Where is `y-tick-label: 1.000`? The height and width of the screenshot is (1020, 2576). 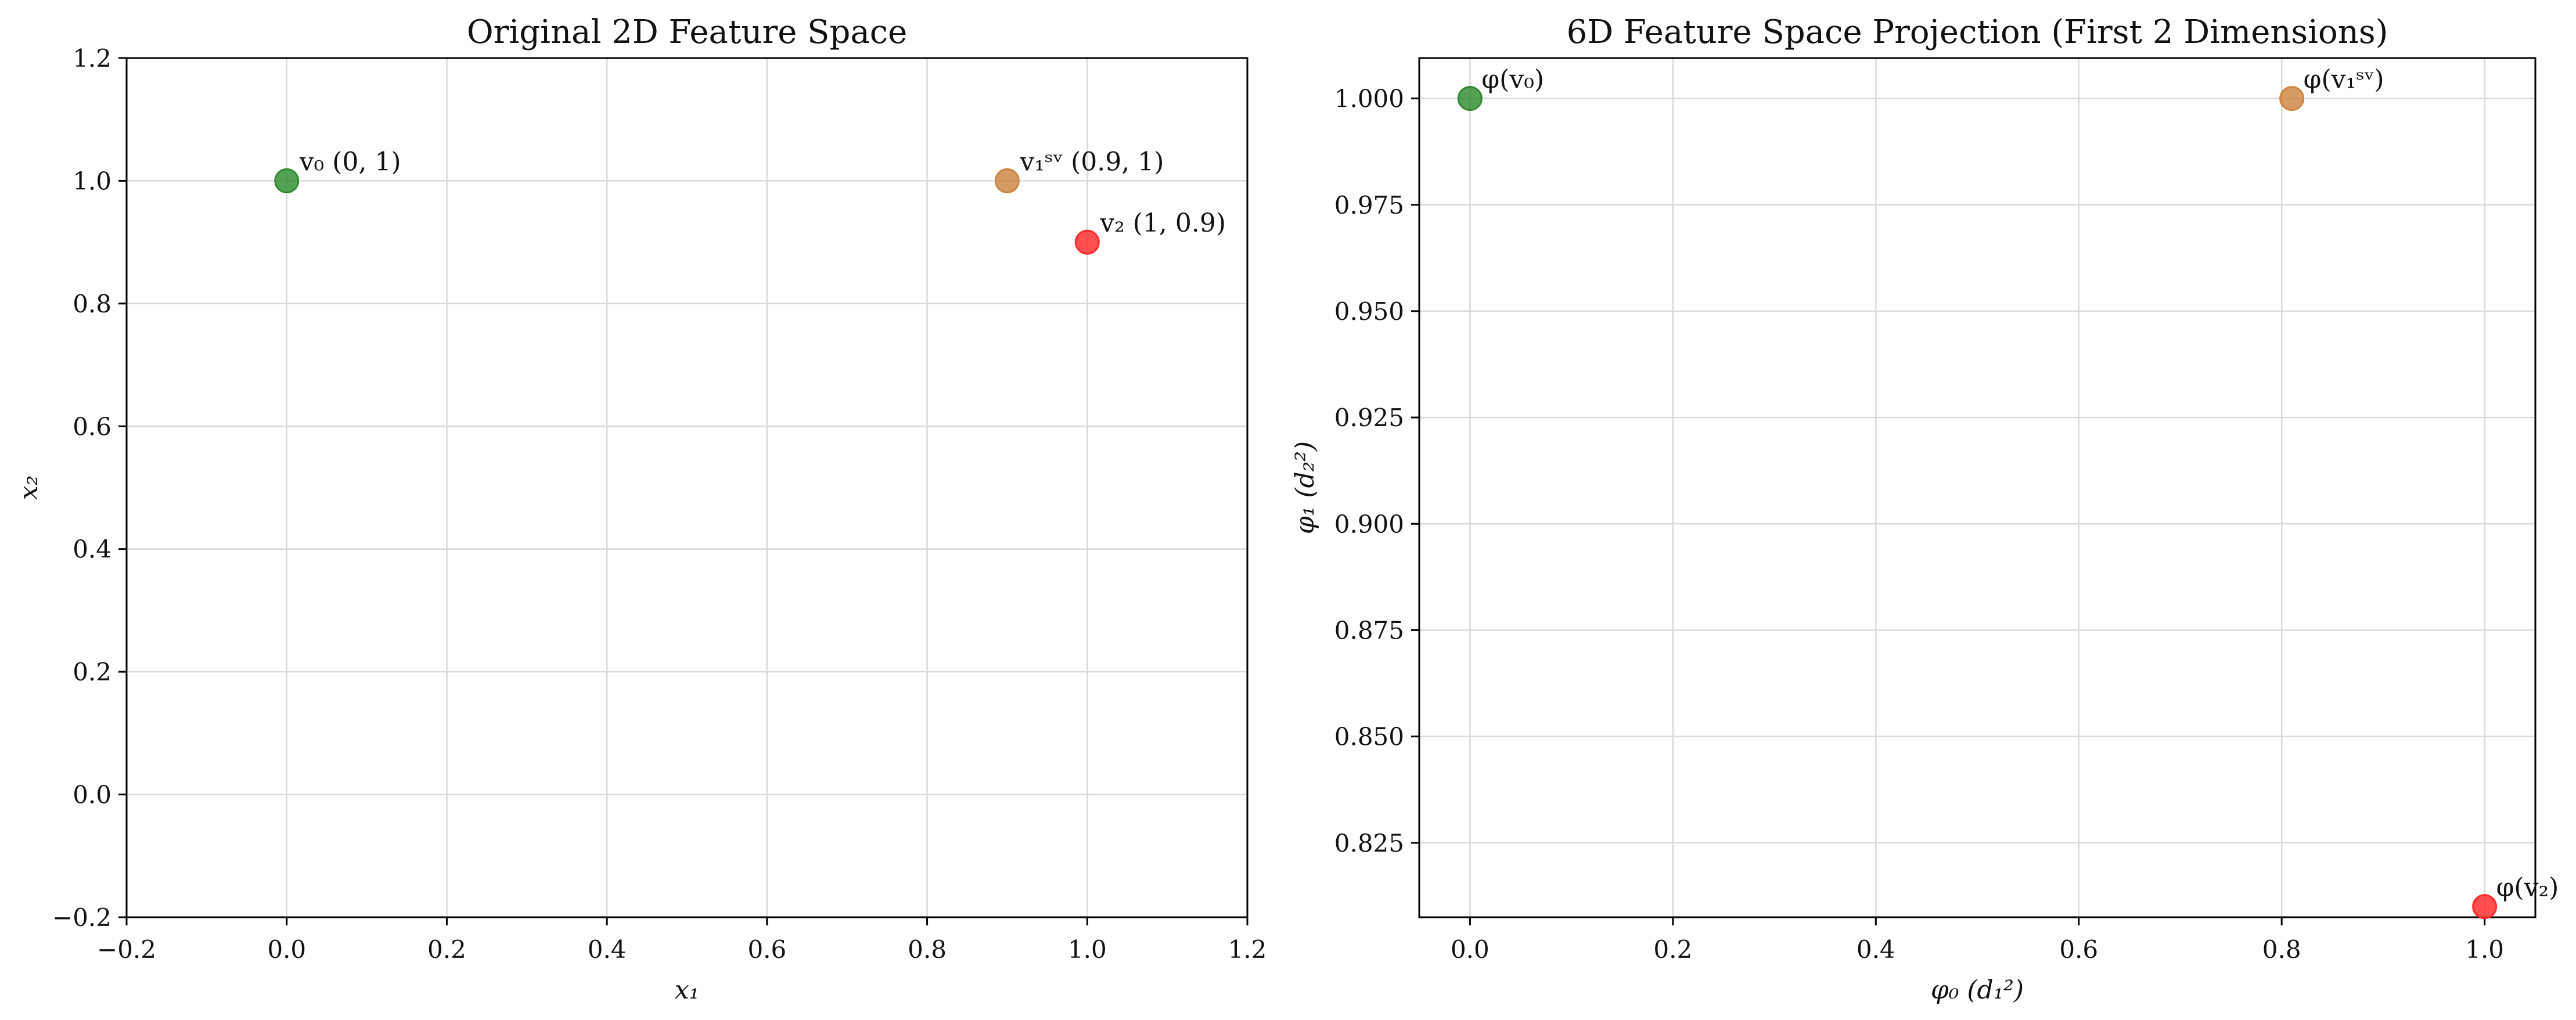 y-tick-label: 1.000 is located at coordinates (1369, 99).